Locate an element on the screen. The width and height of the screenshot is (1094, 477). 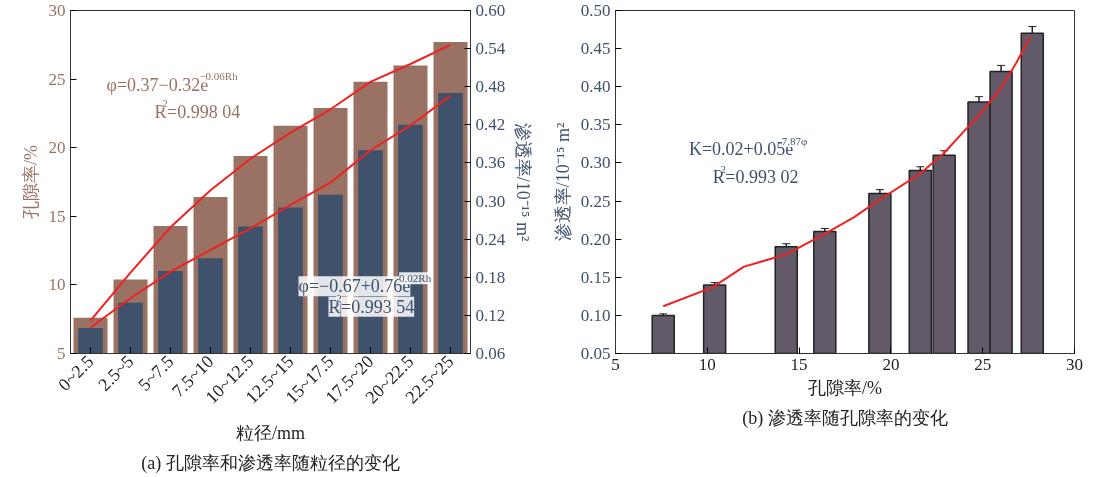
y-axis-title: 渗透率/10⁻¹⁵ m² is located at coordinates (562, 182).